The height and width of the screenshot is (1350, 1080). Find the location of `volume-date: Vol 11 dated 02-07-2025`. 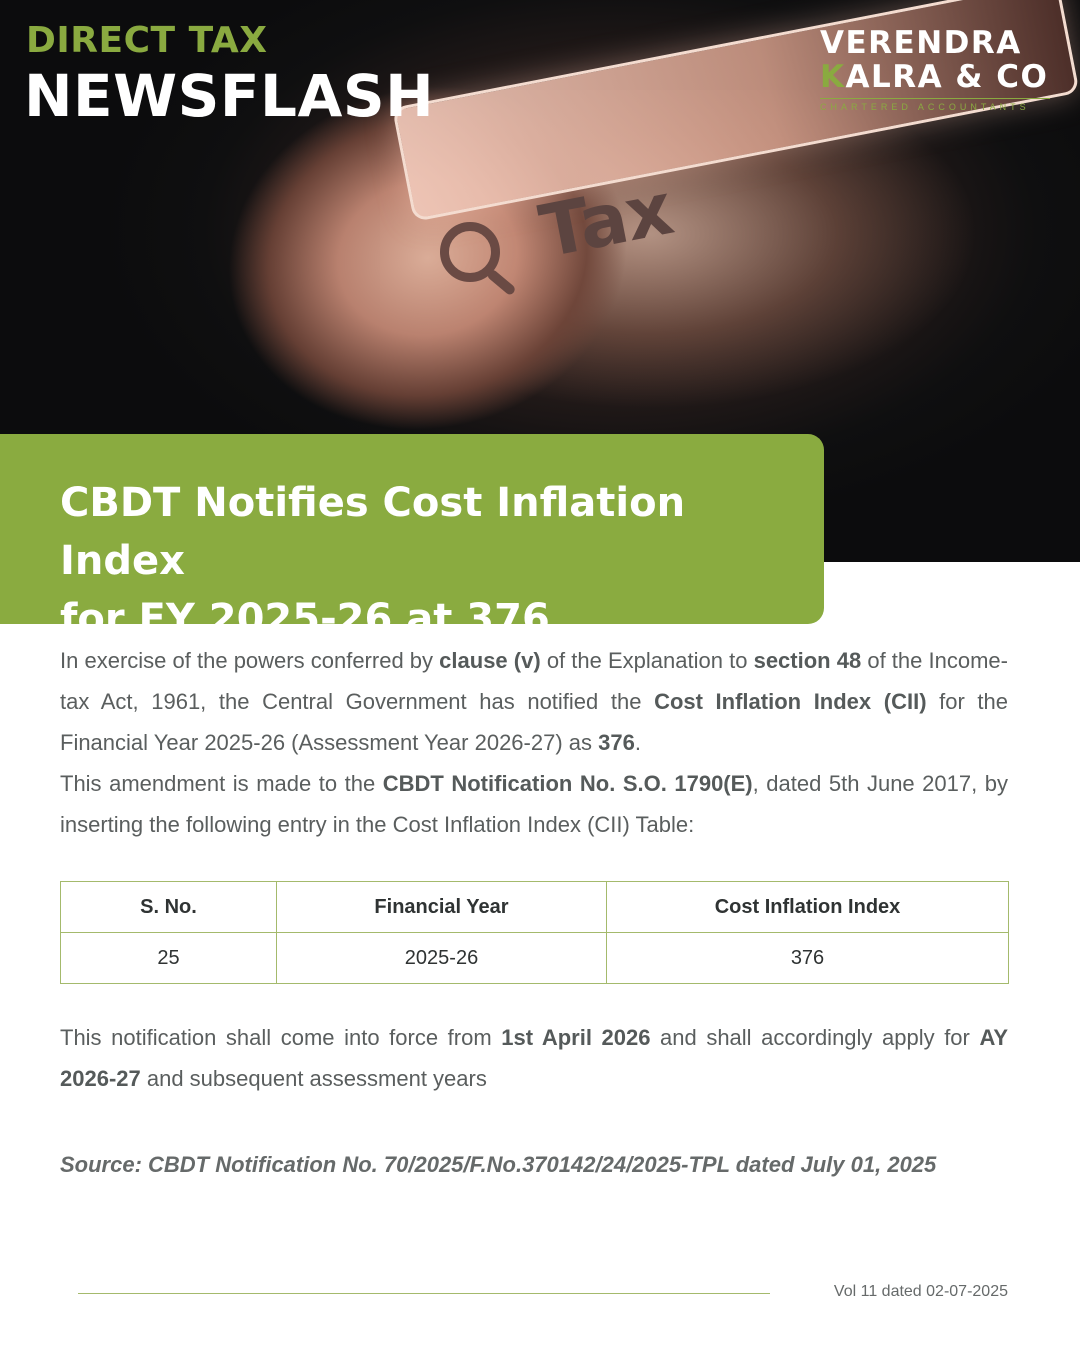

volume-date: Vol 11 dated 02-07-2025 is located at coordinates (920, 1291).